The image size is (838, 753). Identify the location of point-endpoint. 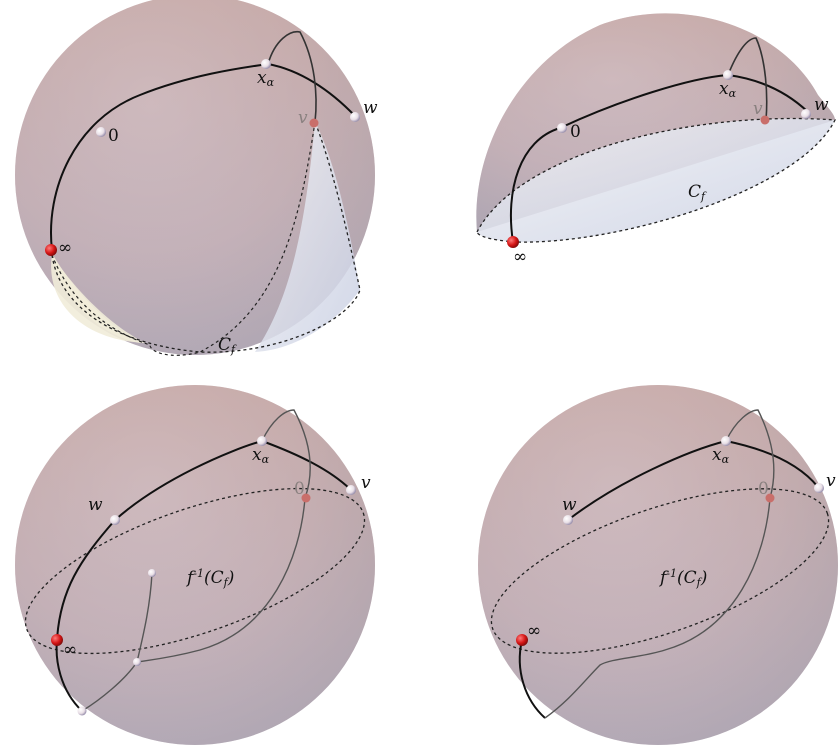
(152, 573).